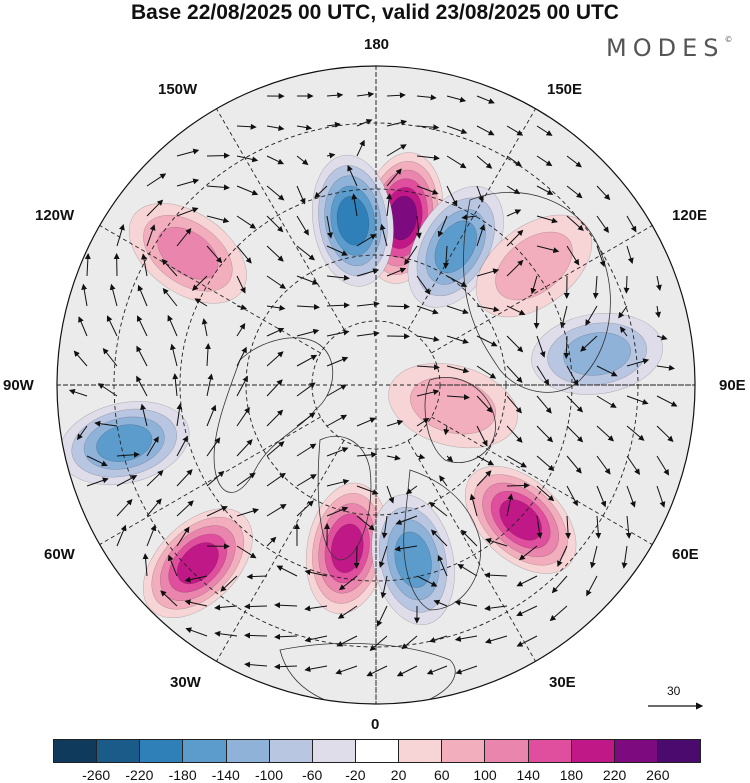 This screenshot has height=783, width=750. Describe the element at coordinates (614, 775) in the screenshot. I see `colorbar-tick-label: 220` at that location.